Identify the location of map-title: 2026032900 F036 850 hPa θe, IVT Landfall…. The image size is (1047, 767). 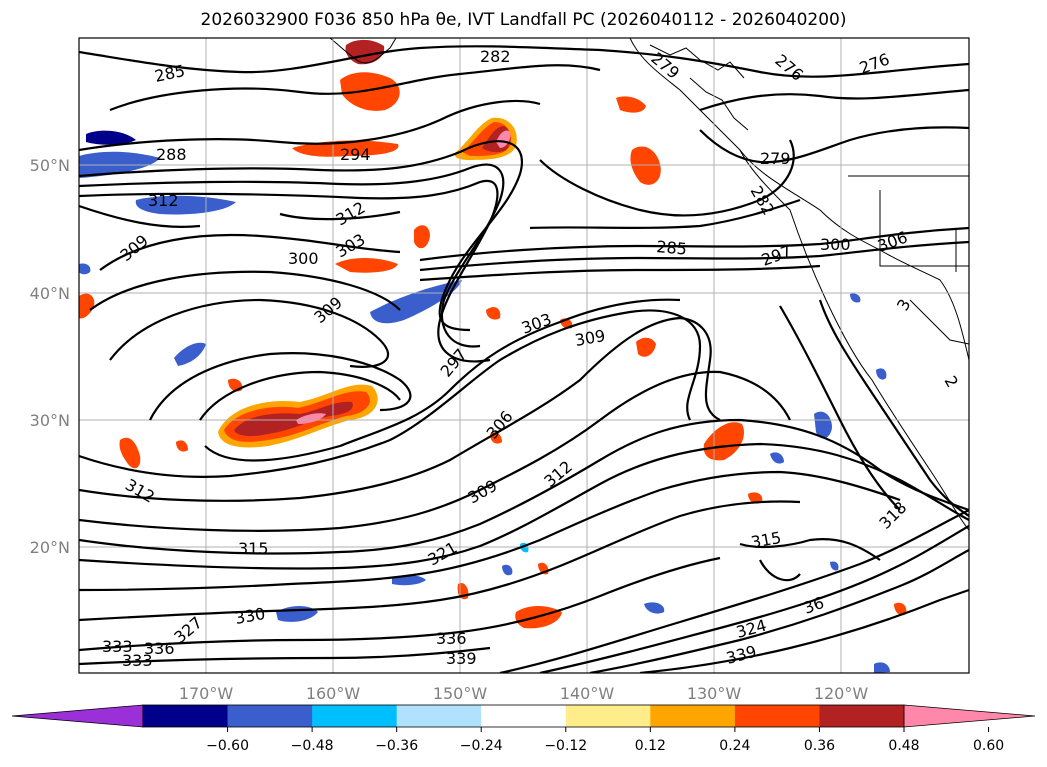
(523, 20).